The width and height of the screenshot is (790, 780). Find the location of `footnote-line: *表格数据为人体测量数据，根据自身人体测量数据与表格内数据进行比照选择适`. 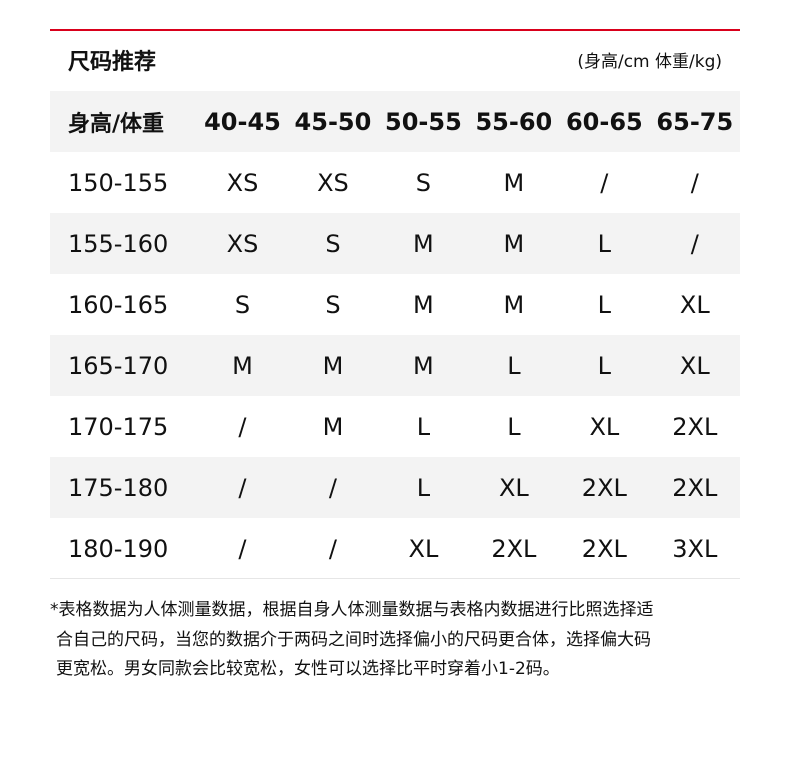

footnote-line: *表格数据为人体测量数据，根据自身人体测量数据与表格内数据进行比照选择适 is located at coordinates (352, 610).